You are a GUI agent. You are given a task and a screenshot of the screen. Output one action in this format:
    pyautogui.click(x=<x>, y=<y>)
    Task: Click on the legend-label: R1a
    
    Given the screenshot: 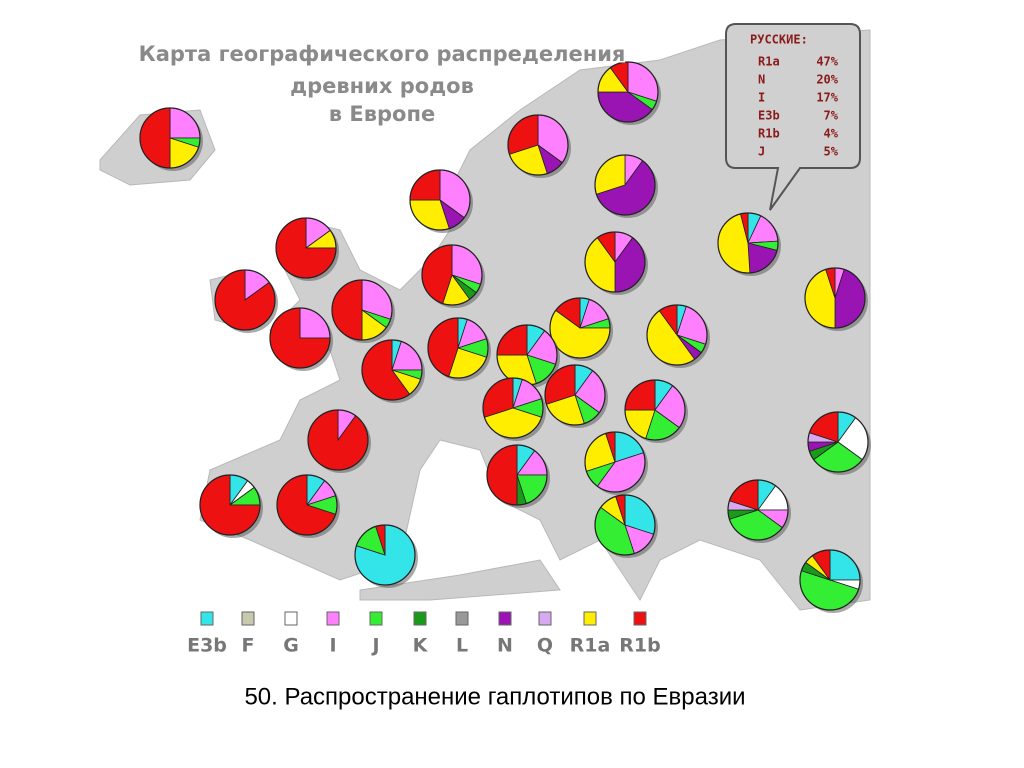 What is the action you would take?
    pyautogui.click(x=590, y=646)
    